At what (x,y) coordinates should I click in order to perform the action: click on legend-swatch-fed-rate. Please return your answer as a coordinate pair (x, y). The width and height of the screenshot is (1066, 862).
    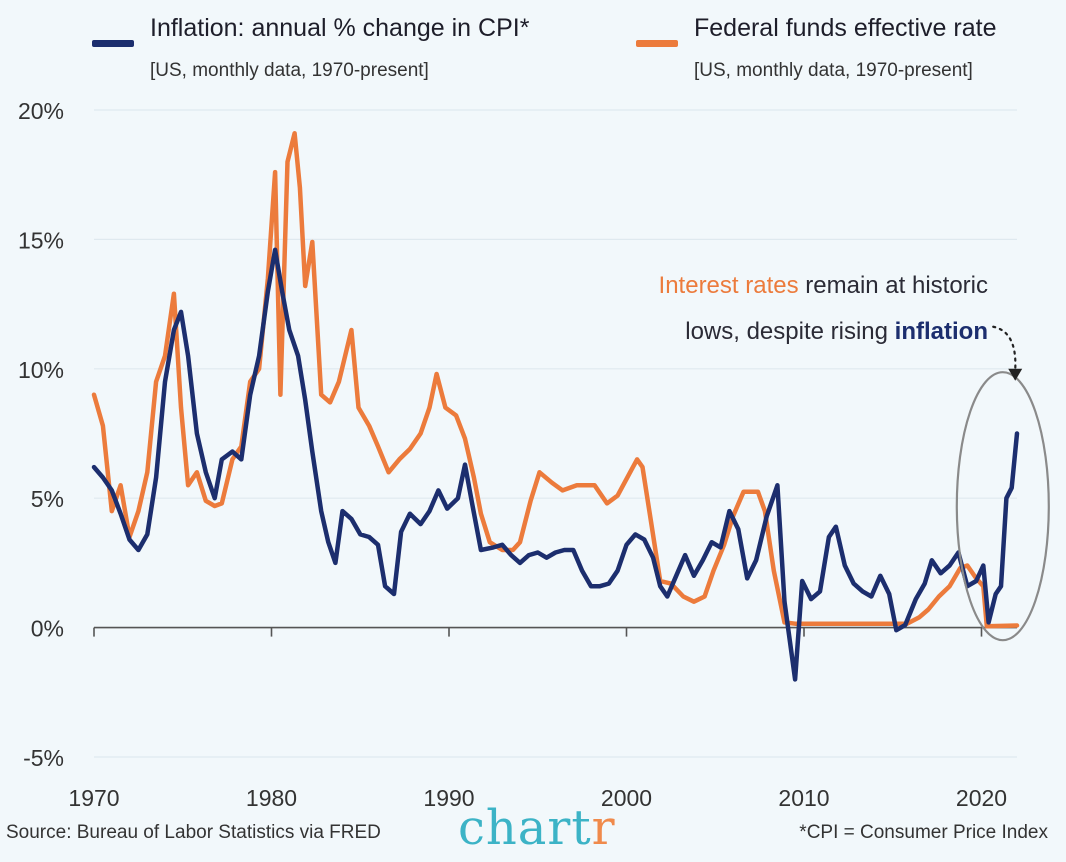
    Looking at the image, I should click on (657, 43).